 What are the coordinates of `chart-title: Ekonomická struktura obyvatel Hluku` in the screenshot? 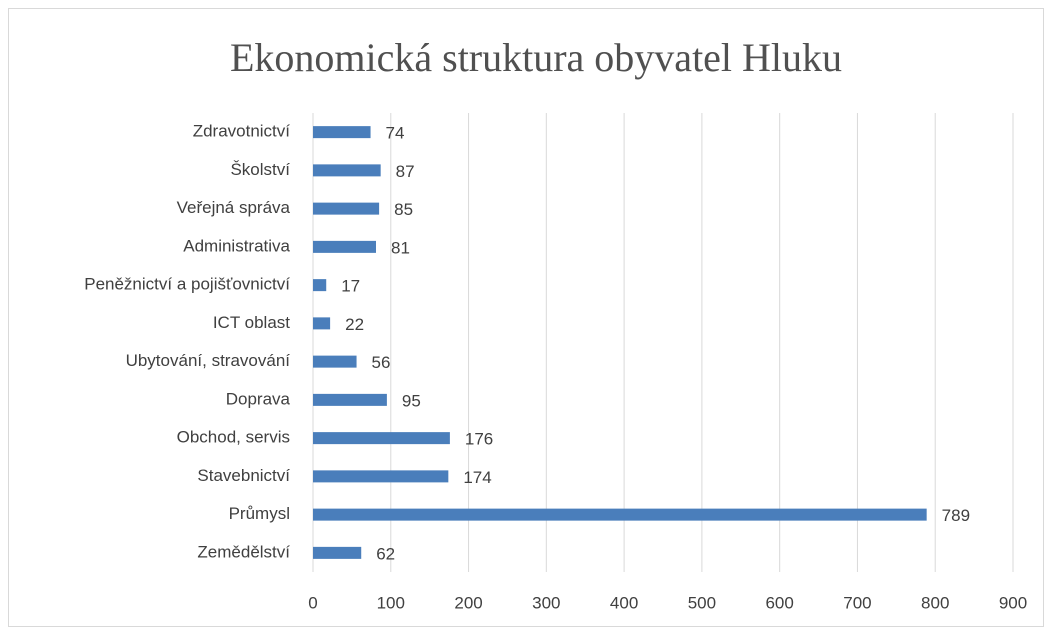 It's located at (536, 57).